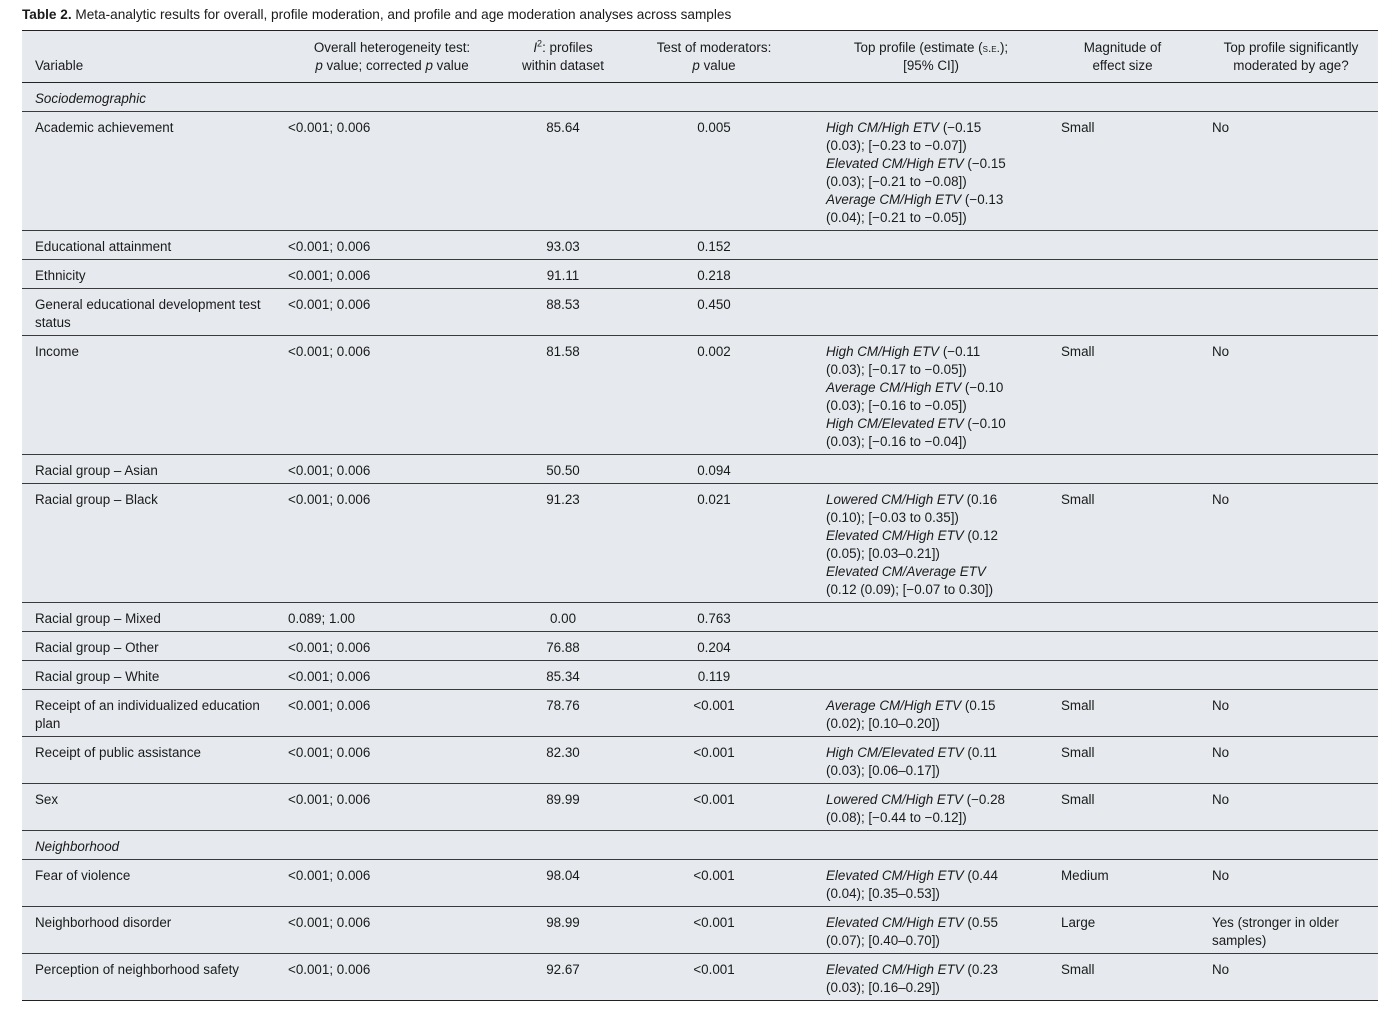 This screenshot has height=1028, width=1390. What do you see at coordinates (148, 245) in the screenshot?
I see `variable-cell: Educational attainment` at bounding box center [148, 245].